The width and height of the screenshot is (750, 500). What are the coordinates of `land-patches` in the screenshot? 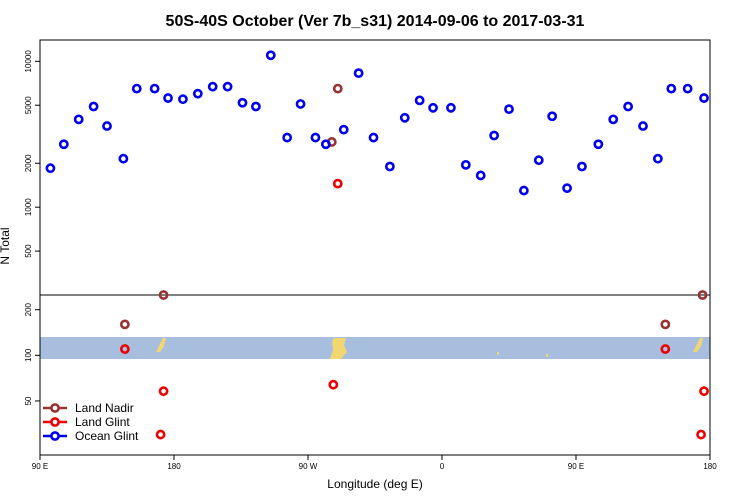 It's located at (429, 348).